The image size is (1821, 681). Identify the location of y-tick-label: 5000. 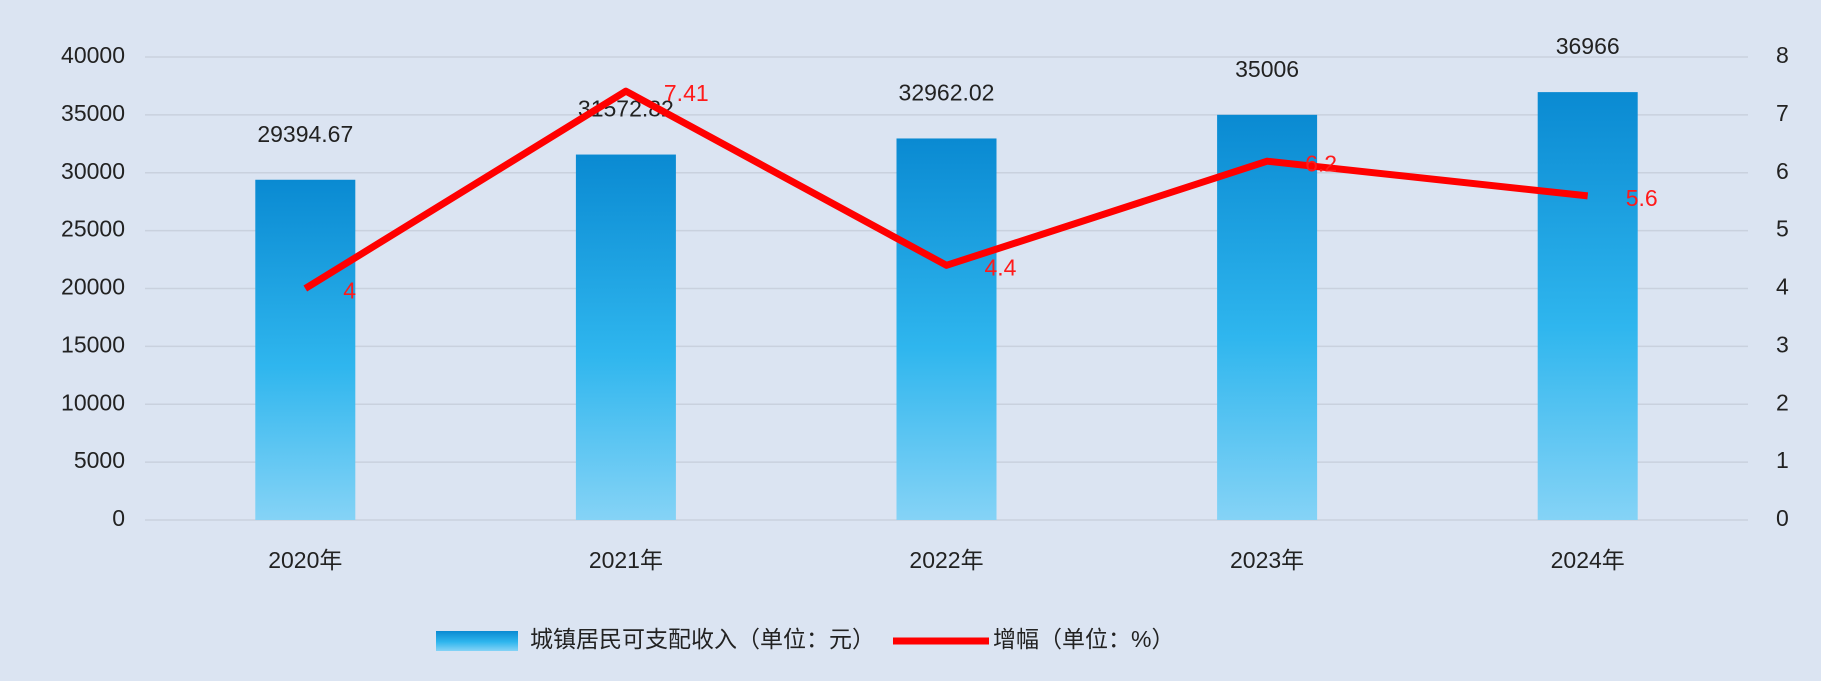
(99, 460).